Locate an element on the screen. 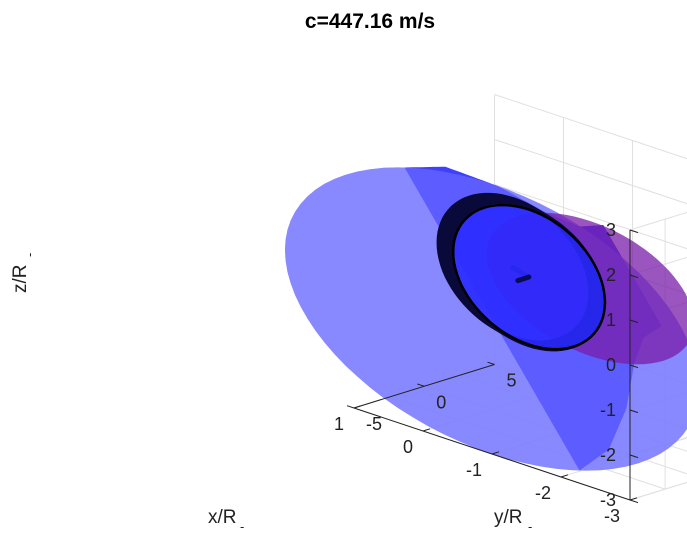 This screenshot has width=687, height=540. x-axis-label-group: x/R - is located at coordinates (226, 520).